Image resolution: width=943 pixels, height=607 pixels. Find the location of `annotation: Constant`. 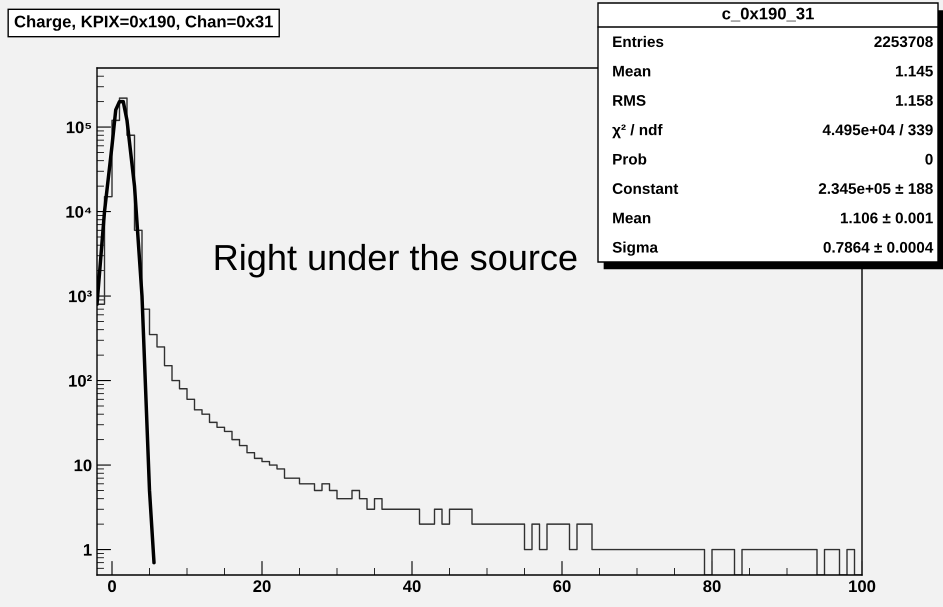

annotation: Constant is located at coordinates (645, 188).